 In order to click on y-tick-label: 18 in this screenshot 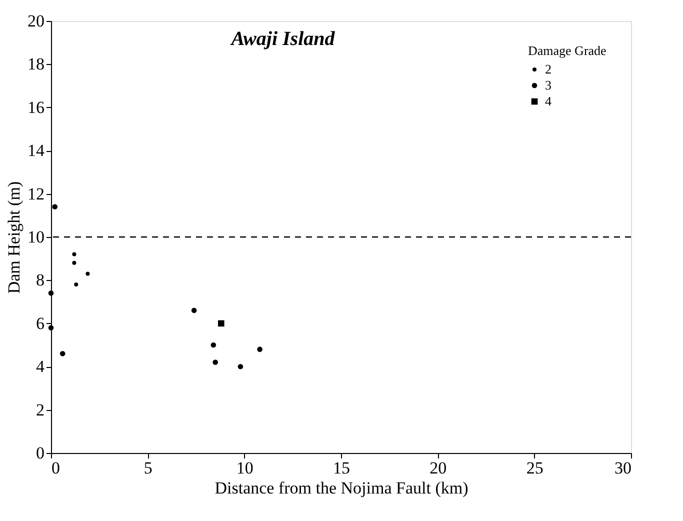, I will do `click(36, 64)`.